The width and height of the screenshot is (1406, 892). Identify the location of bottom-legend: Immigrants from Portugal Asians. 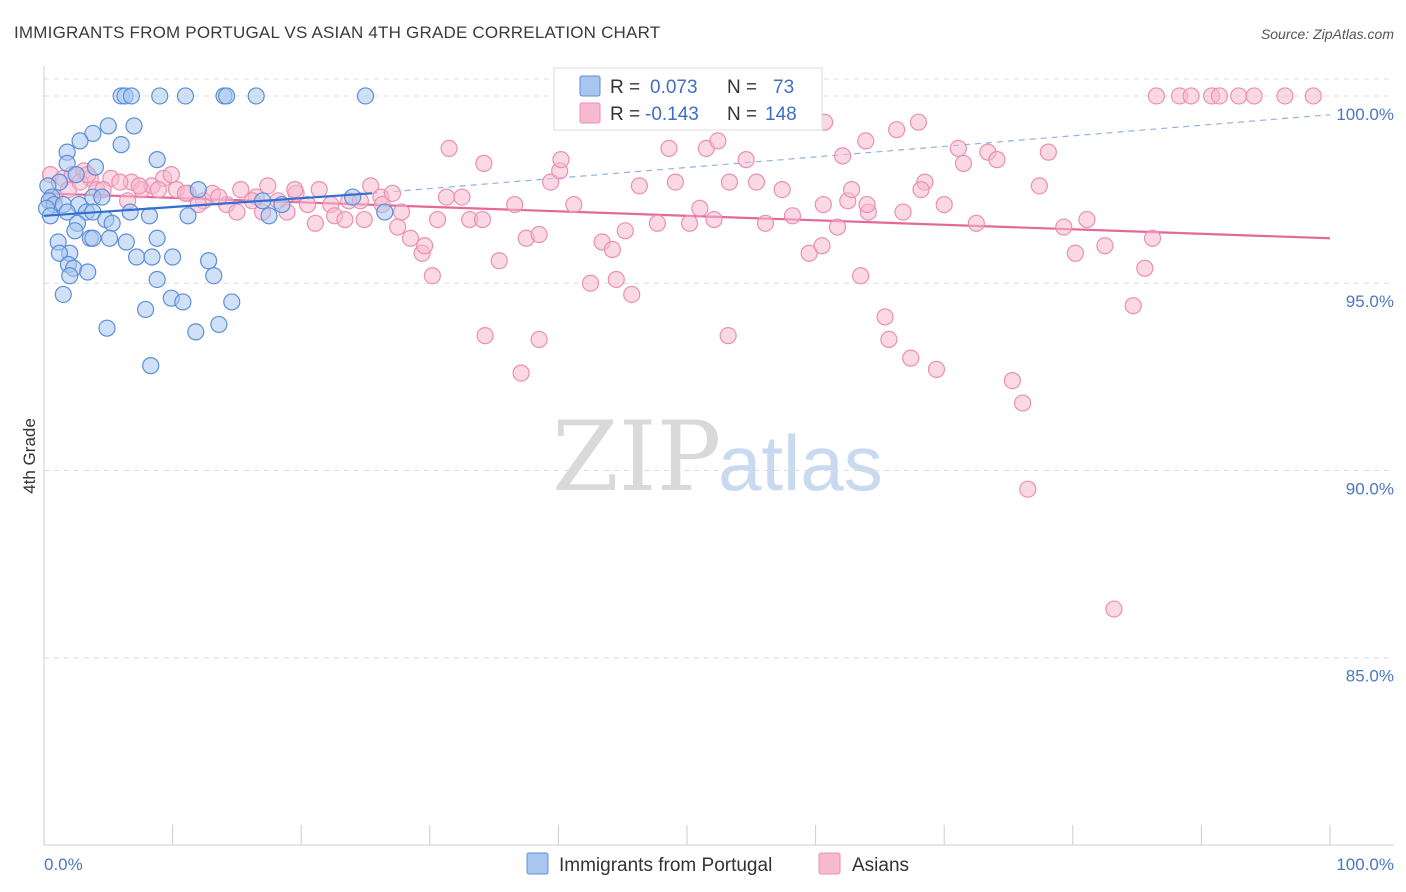
(717, 864).